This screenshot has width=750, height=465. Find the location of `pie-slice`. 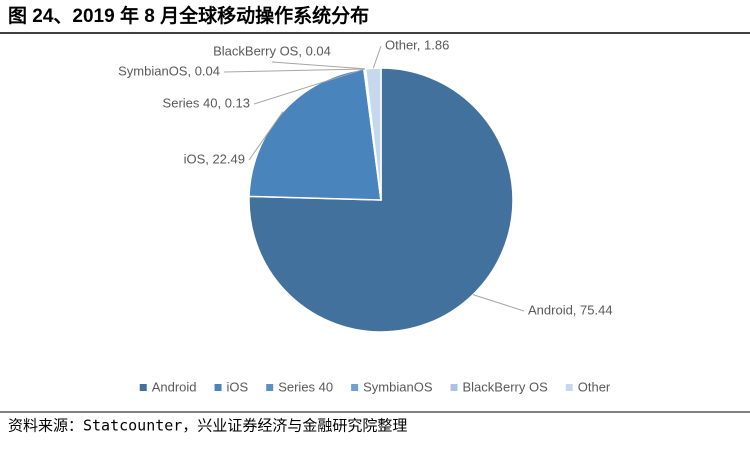

pie-slice is located at coordinates (315, 134).